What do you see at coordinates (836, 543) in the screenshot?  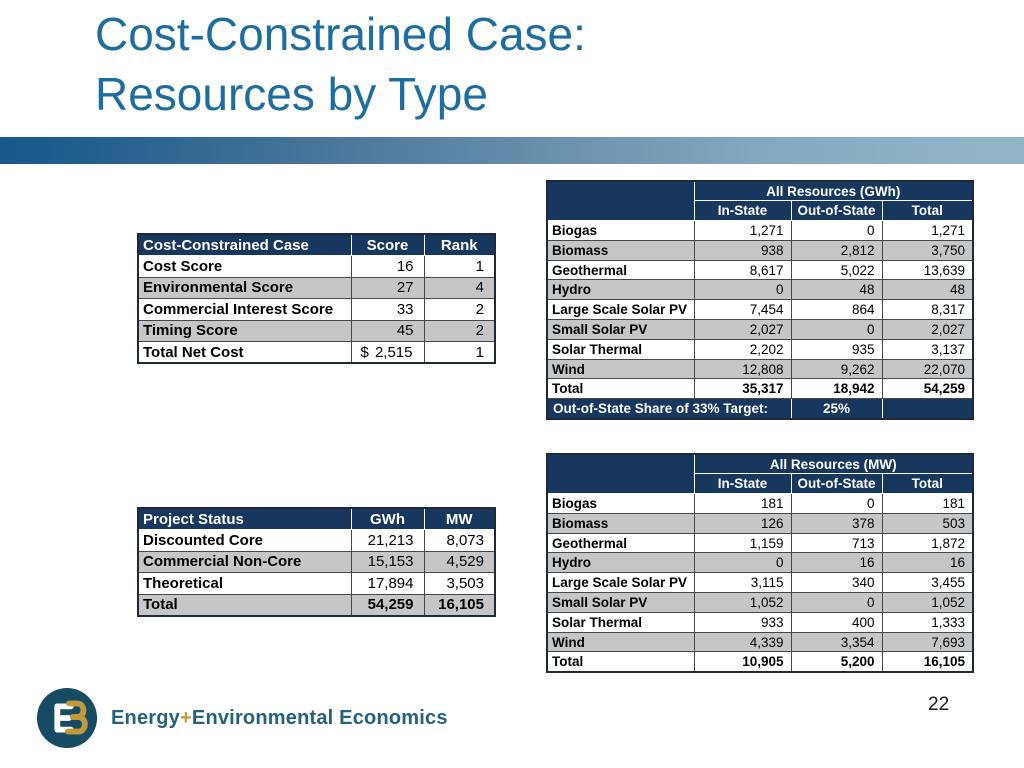 I see `outofstate-cell: 713` at bounding box center [836, 543].